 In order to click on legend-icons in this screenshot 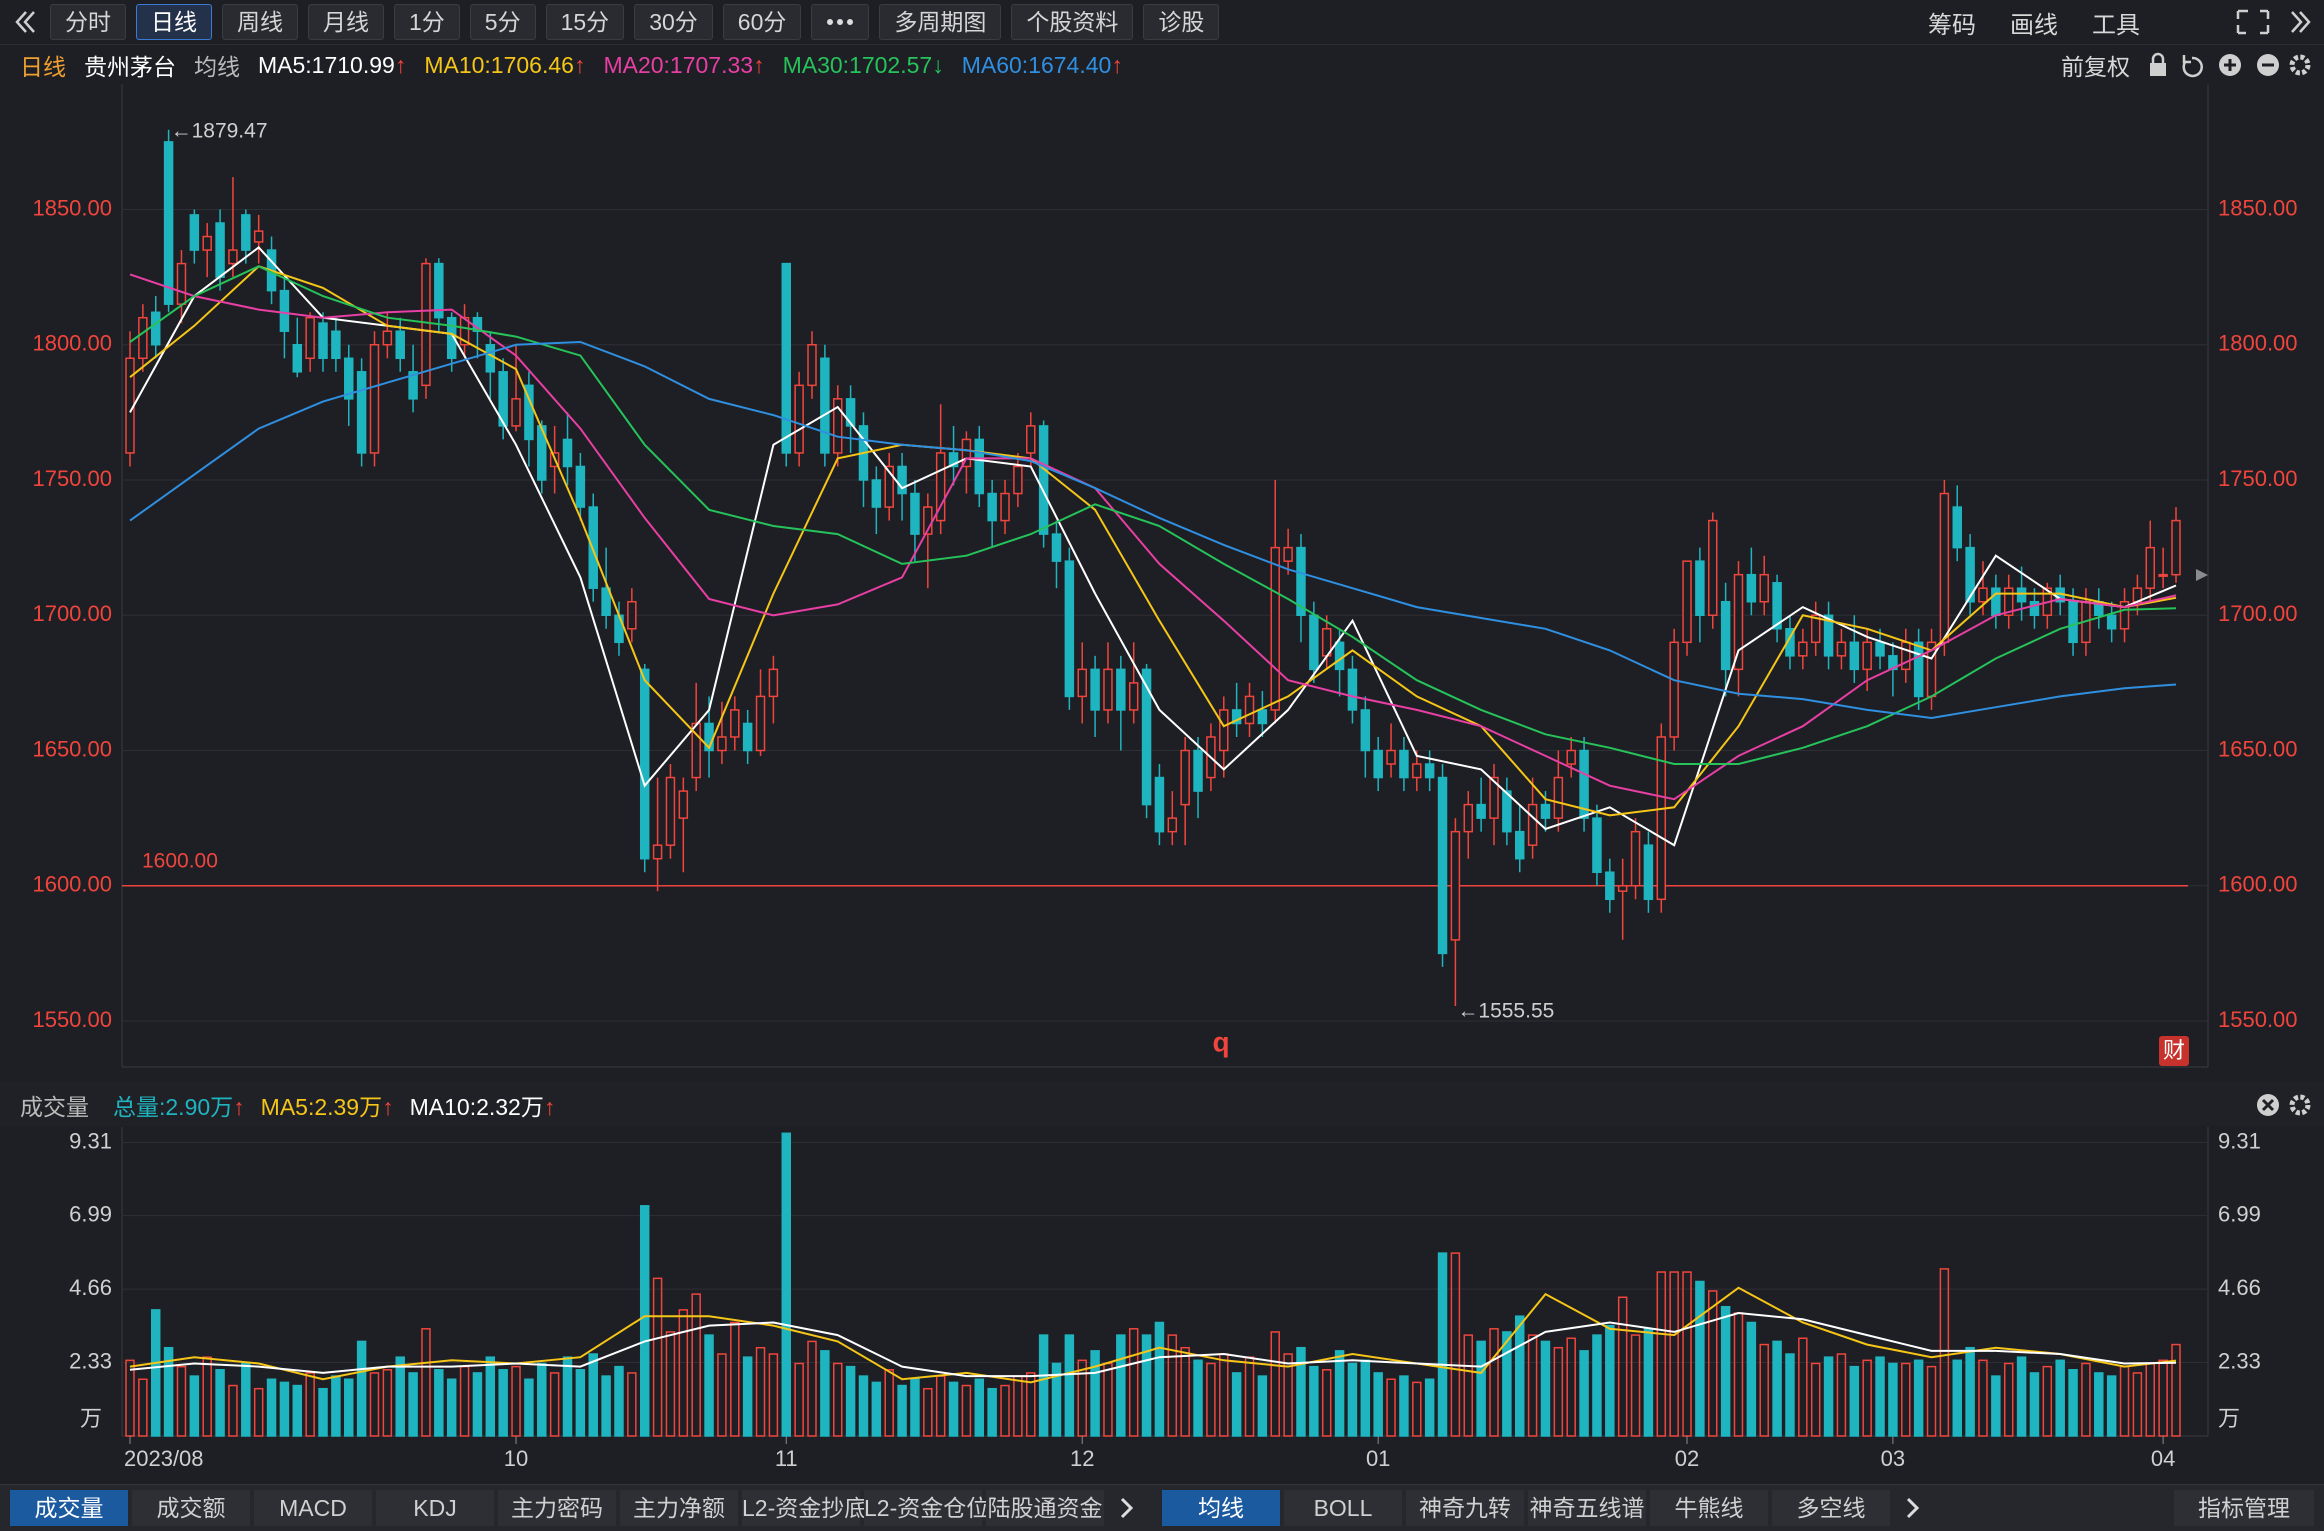, I will do `click(2229, 65)`.